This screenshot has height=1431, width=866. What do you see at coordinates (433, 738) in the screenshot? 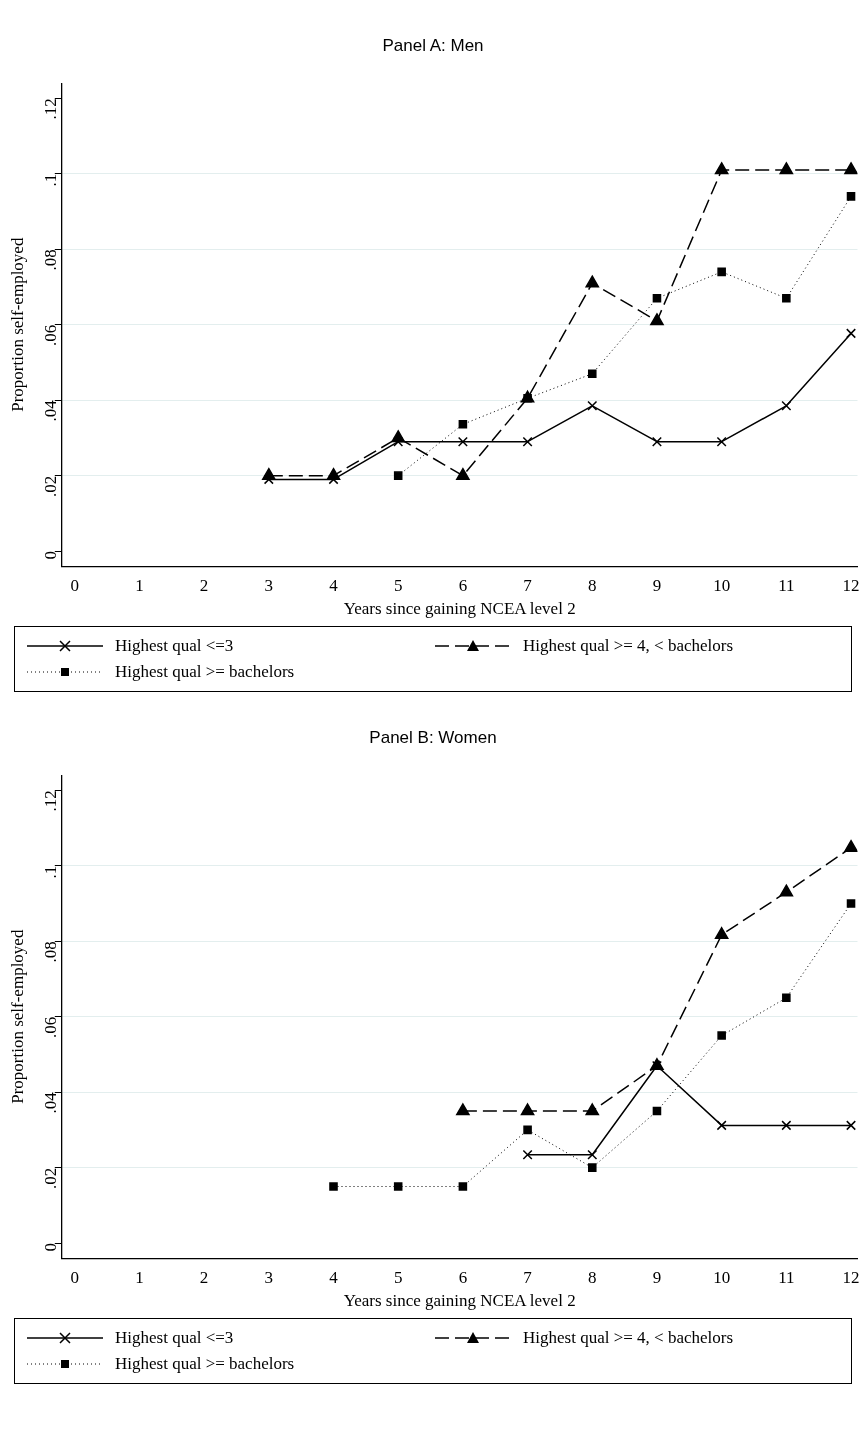
I see `chart-title: Panel B: Women` at bounding box center [433, 738].